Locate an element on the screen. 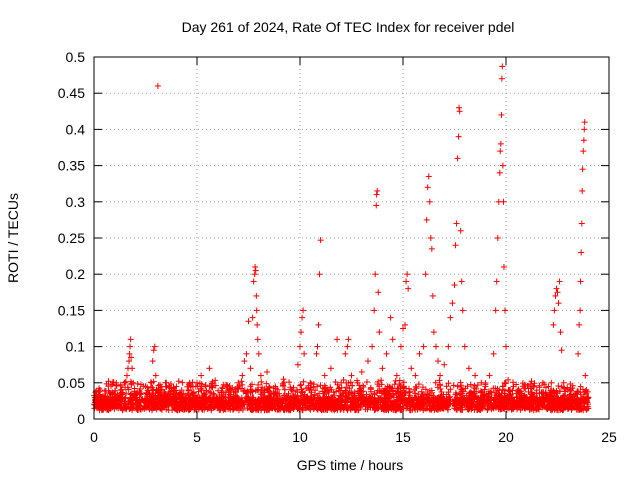 This screenshot has height=480, width=640. y-tick-label: 0.25 is located at coordinates (71, 238).